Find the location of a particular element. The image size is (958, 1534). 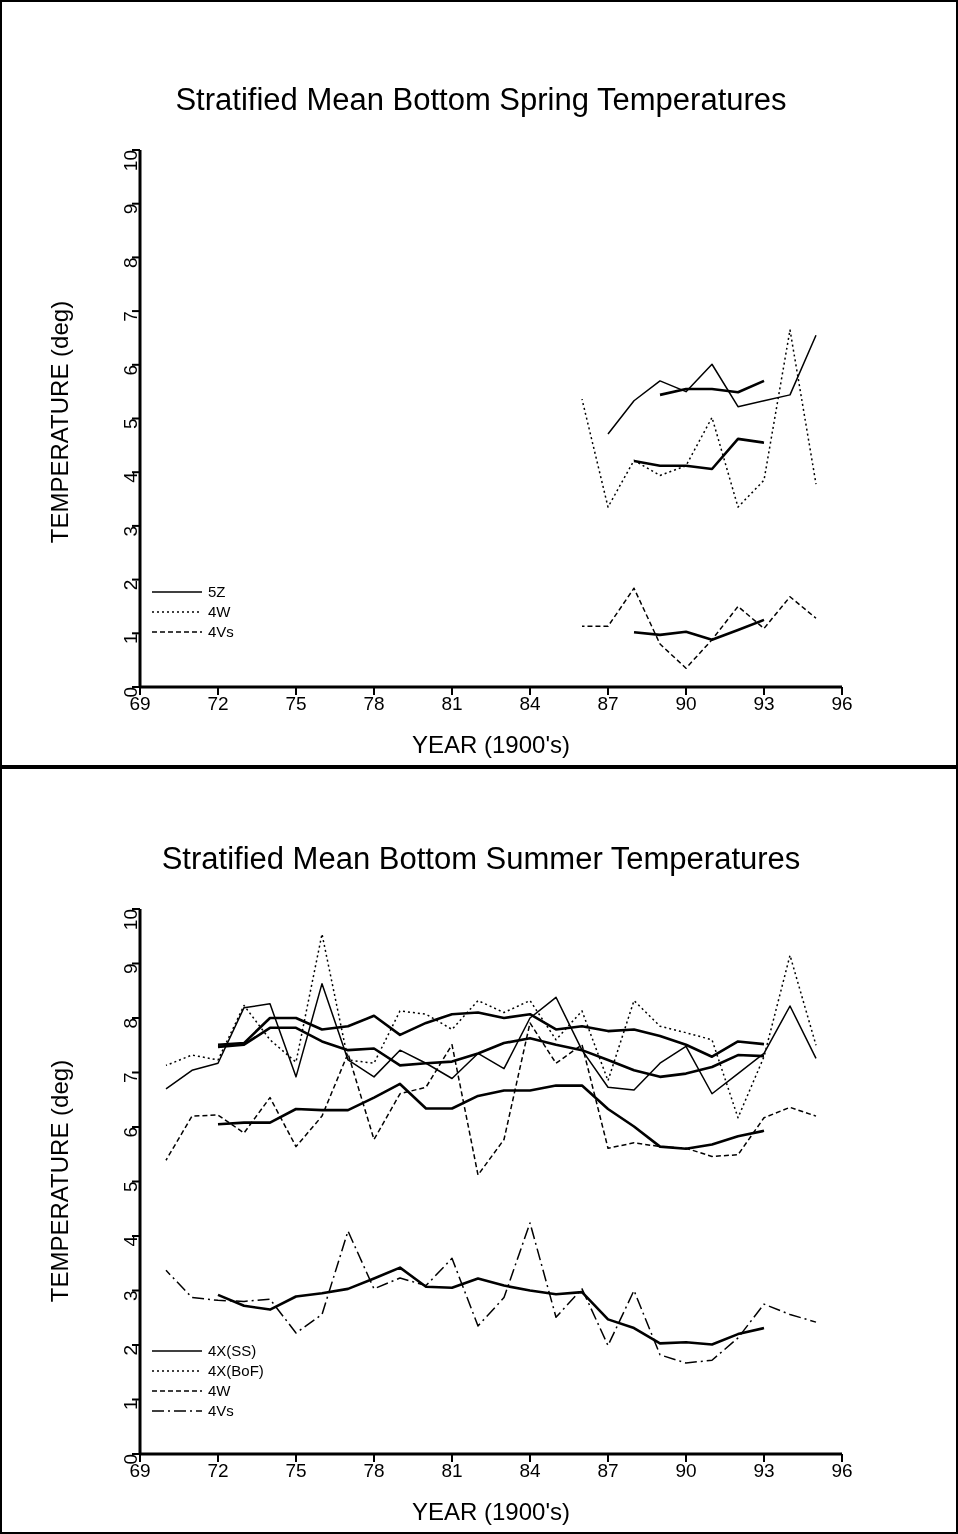

chart-title: Stratified Mean Bottom Summer Temperatures is located at coordinates (481, 859).